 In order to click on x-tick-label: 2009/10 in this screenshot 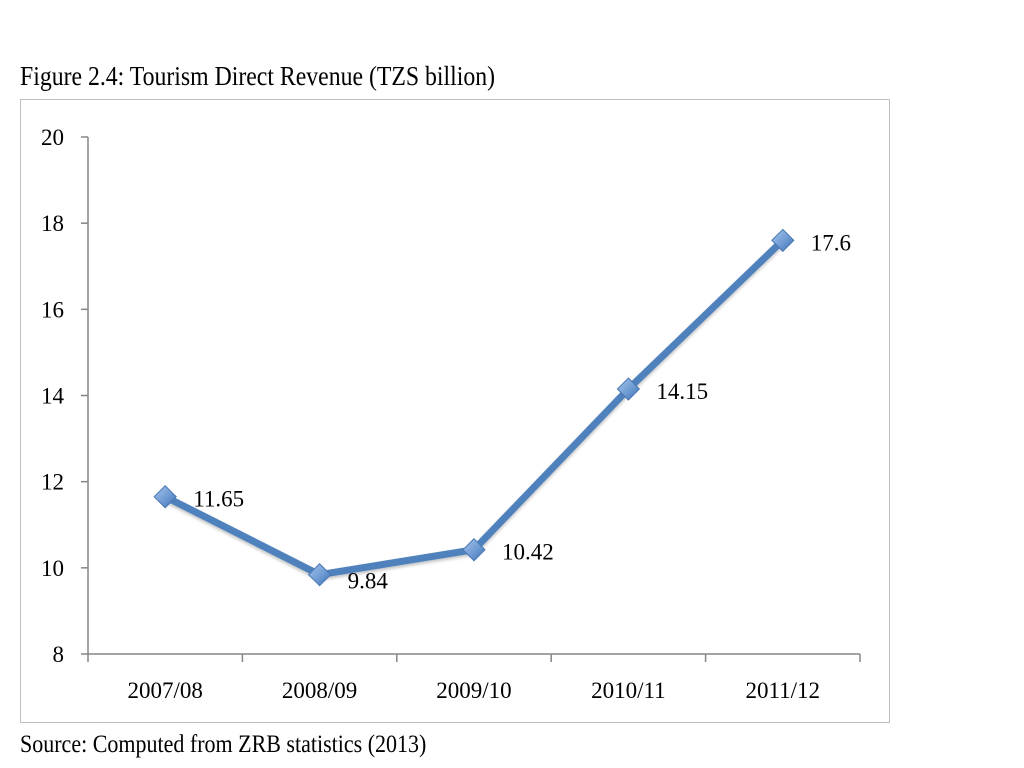, I will do `click(473, 690)`.